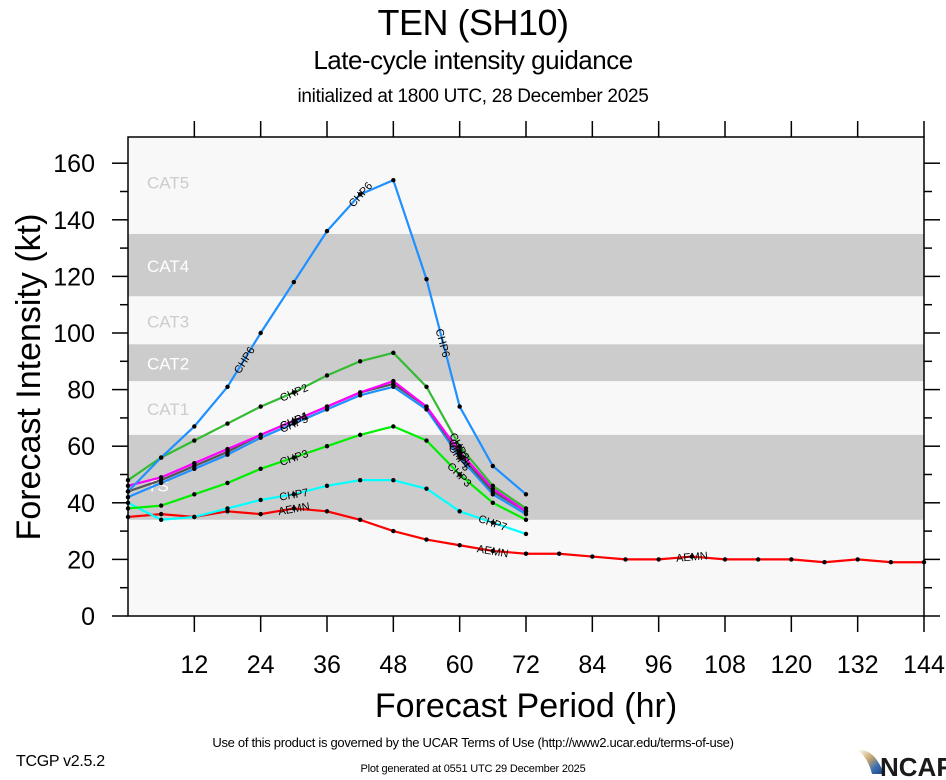  What do you see at coordinates (791, 665) in the screenshot?
I see `x-tick-label: 120` at bounding box center [791, 665].